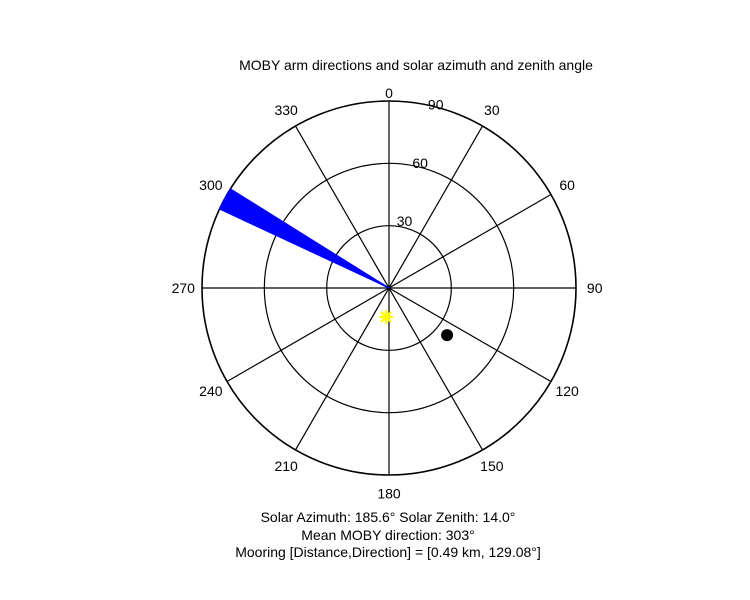 Image resolution: width=750 pixels, height=600 pixels. Describe the element at coordinates (286, 110) in the screenshot. I see `angle-tick-label-330: 330` at that location.